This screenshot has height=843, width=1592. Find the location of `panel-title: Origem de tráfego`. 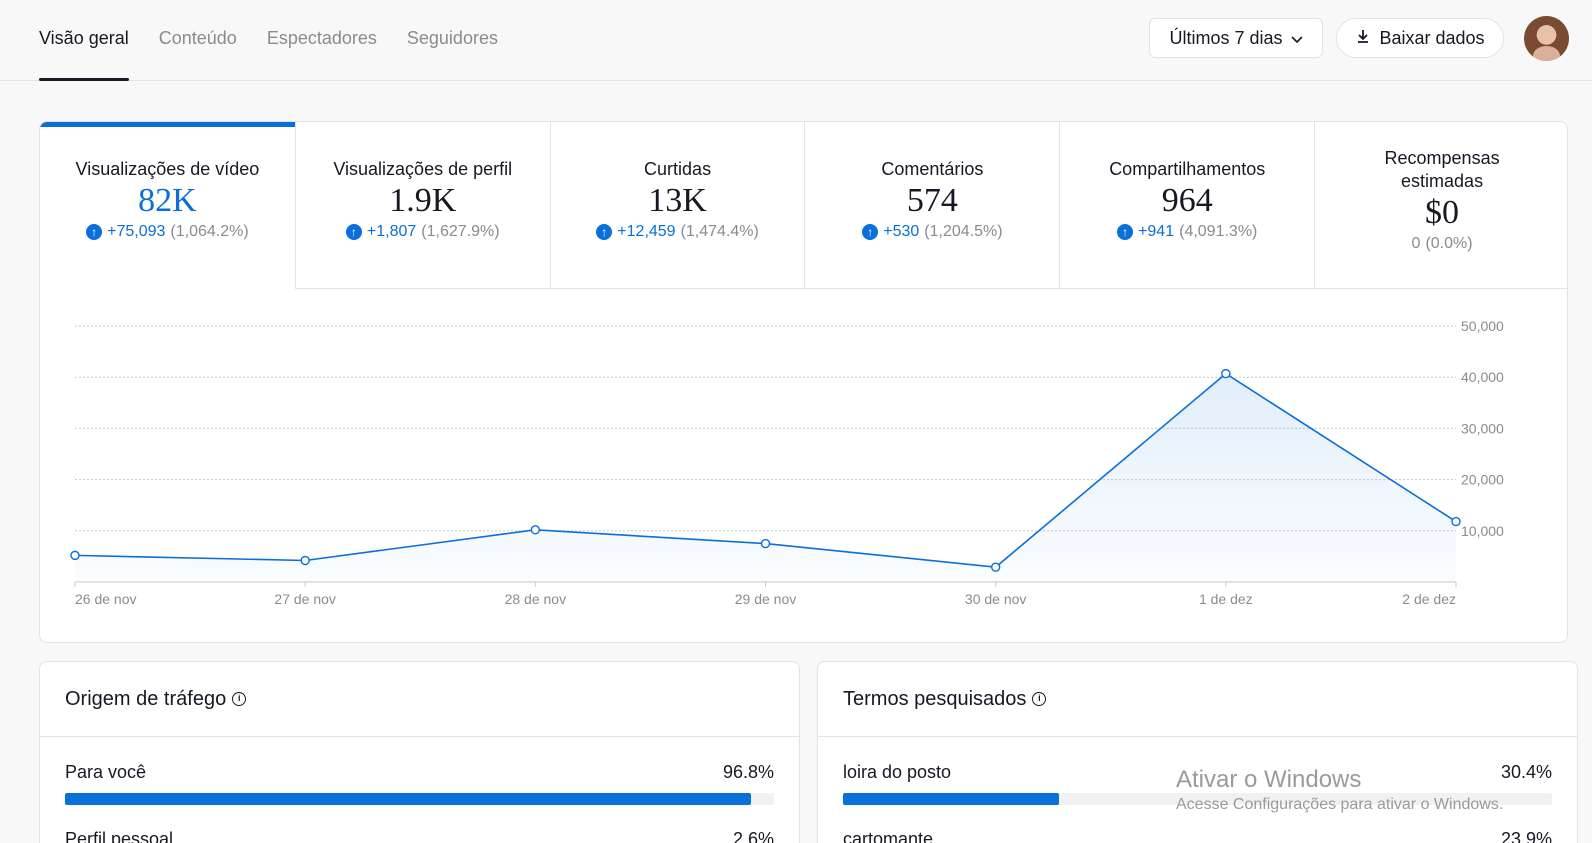

panel-title: Origem de tráfego is located at coordinates (146, 698).